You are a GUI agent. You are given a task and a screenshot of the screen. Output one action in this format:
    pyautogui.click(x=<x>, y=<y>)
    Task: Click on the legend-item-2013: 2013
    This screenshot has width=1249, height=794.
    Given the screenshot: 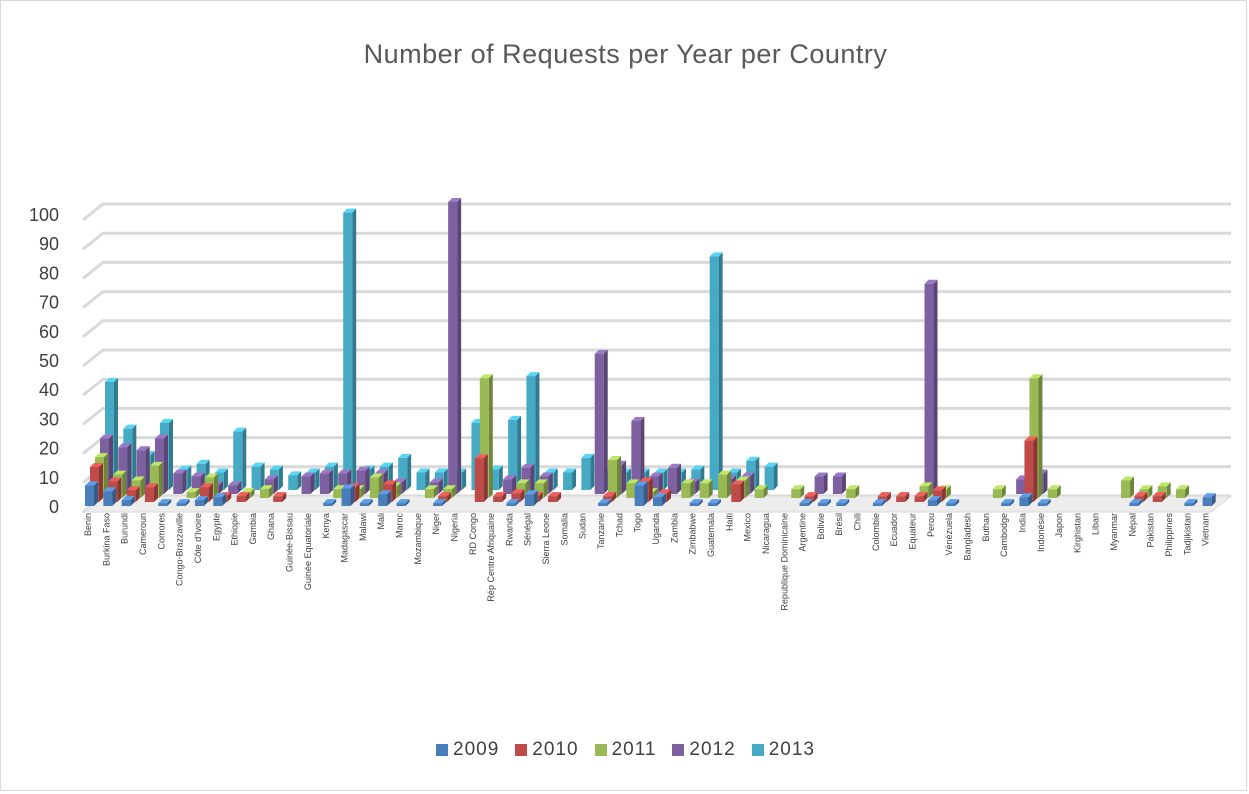 What is the action you would take?
    pyautogui.click(x=783, y=750)
    